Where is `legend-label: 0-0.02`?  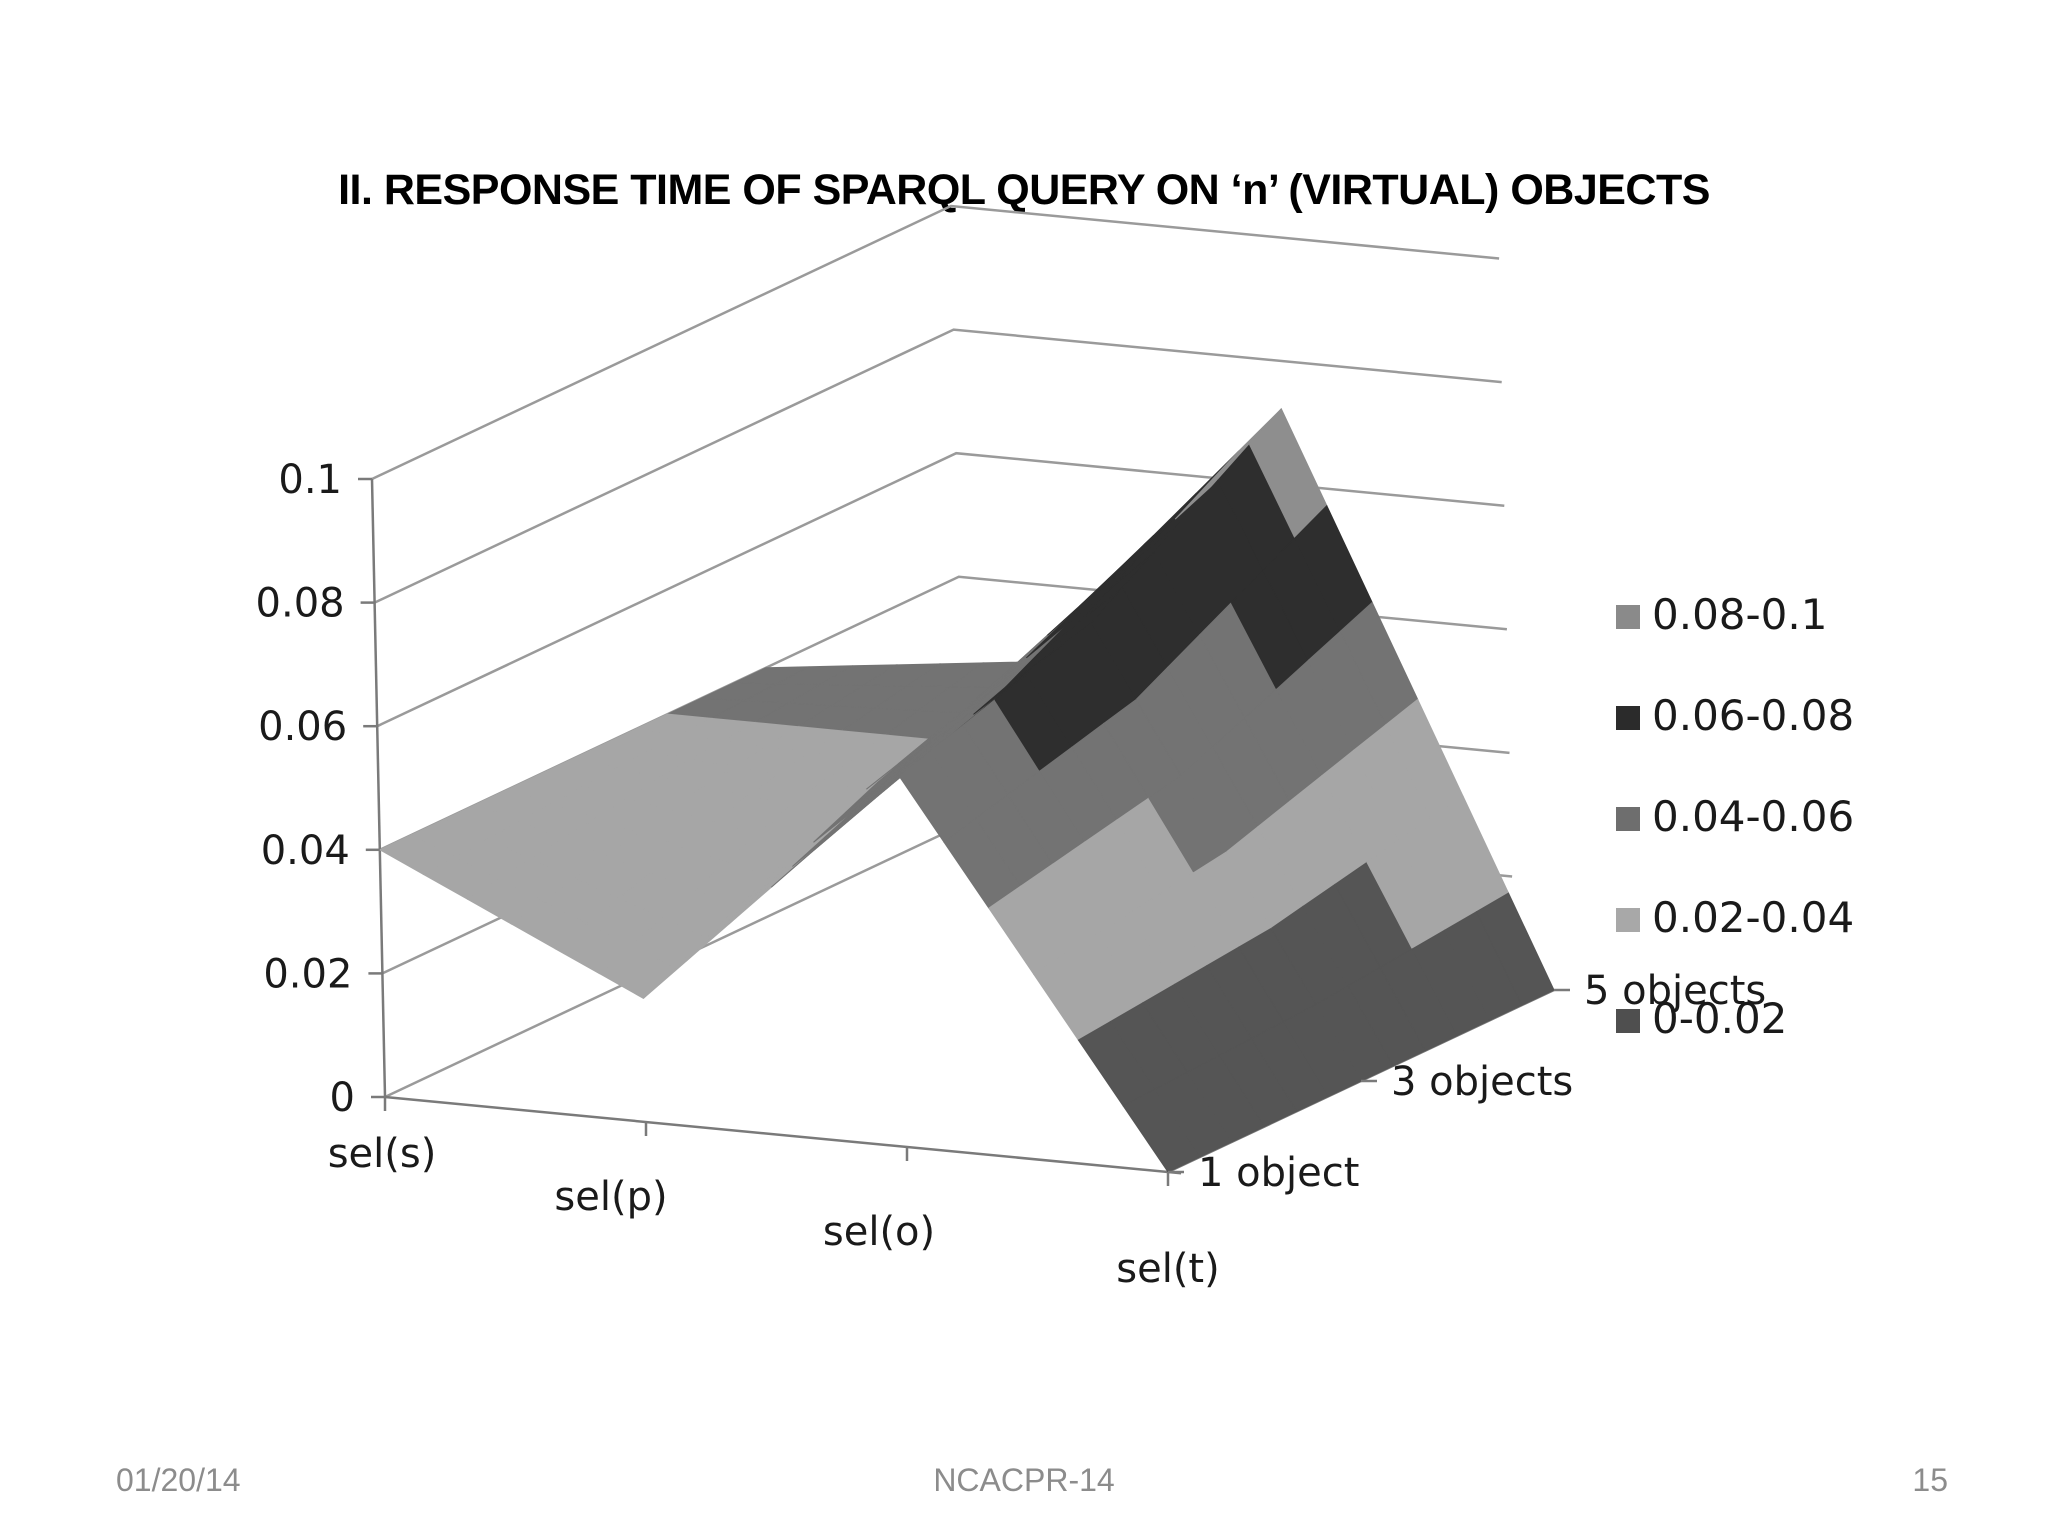
legend-label: 0-0.02 is located at coordinates (1719, 1018).